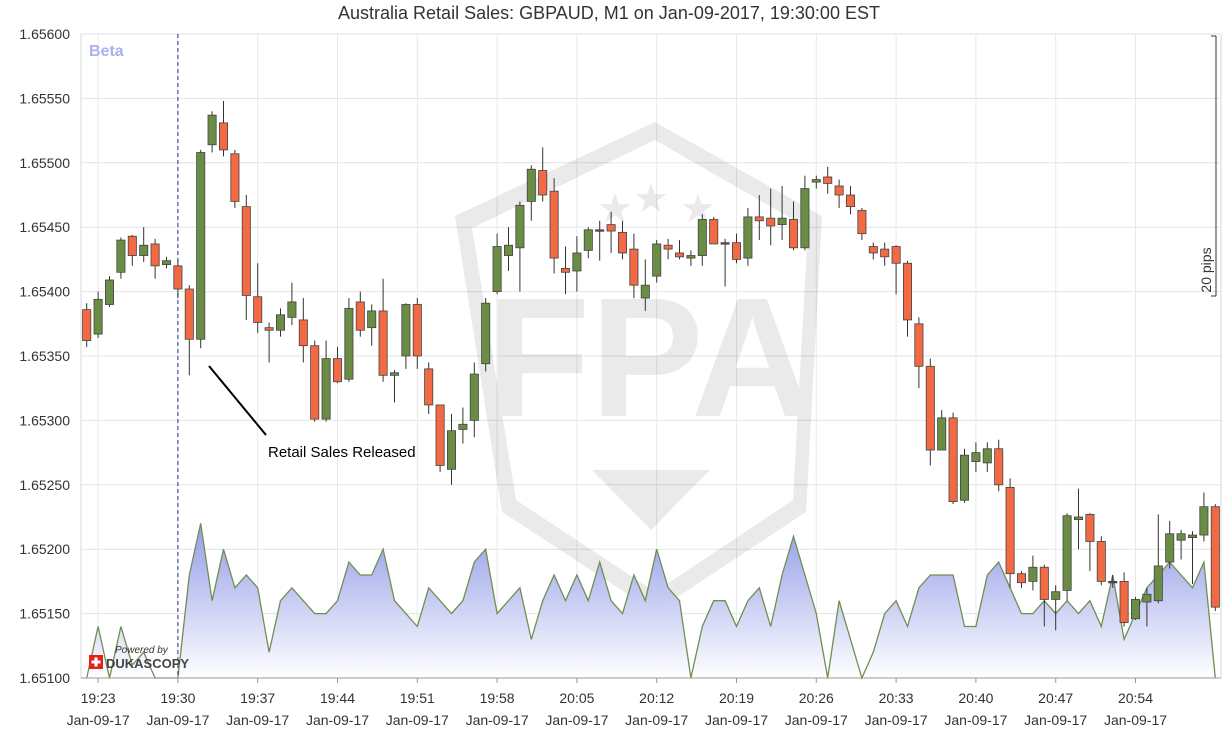 This screenshot has width=1225, height=737. I want to click on dukascopy-brand: DUKASCOPY, so click(147, 663).